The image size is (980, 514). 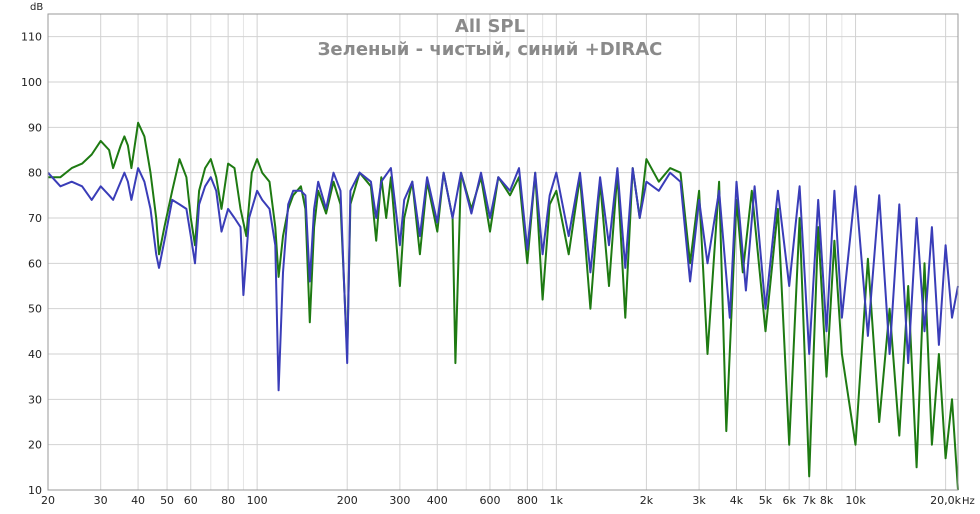 I want to click on y-tick-label: 60, so click(x=35, y=263).